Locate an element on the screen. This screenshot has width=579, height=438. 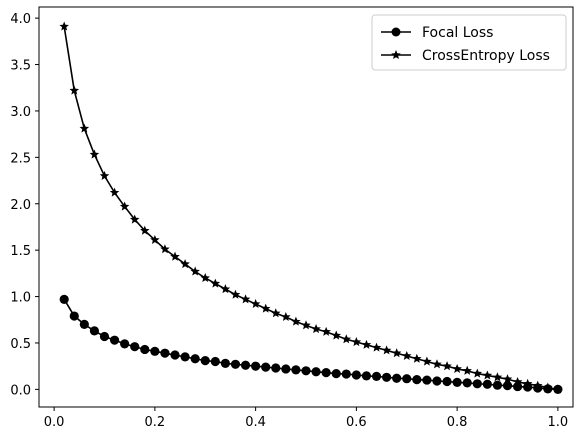
x-tick-label: 0.2 is located at coordinates (155, 422).